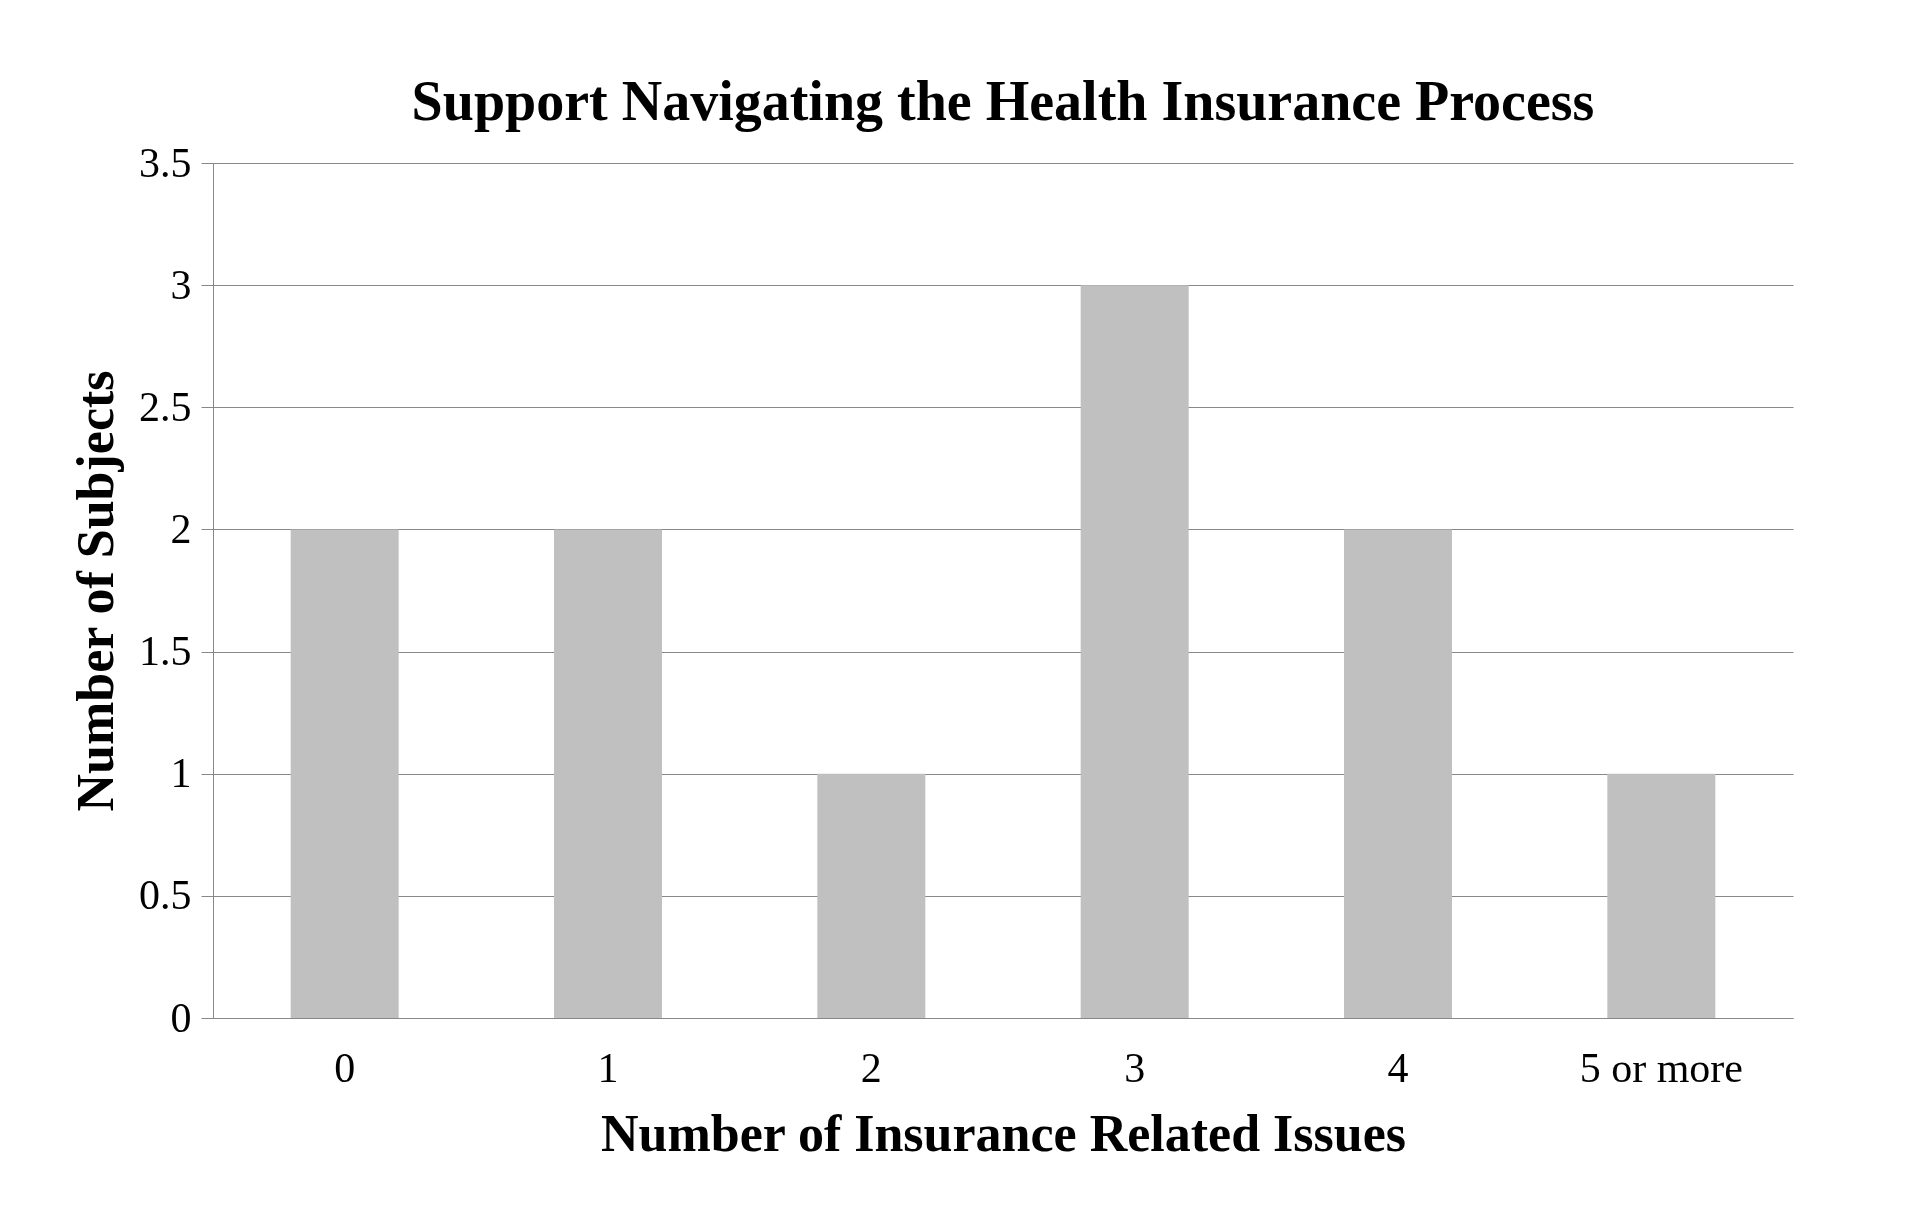 The image size is (1909, 1216). I want to click on x-tick-label: 3, so click(1135, 1067).